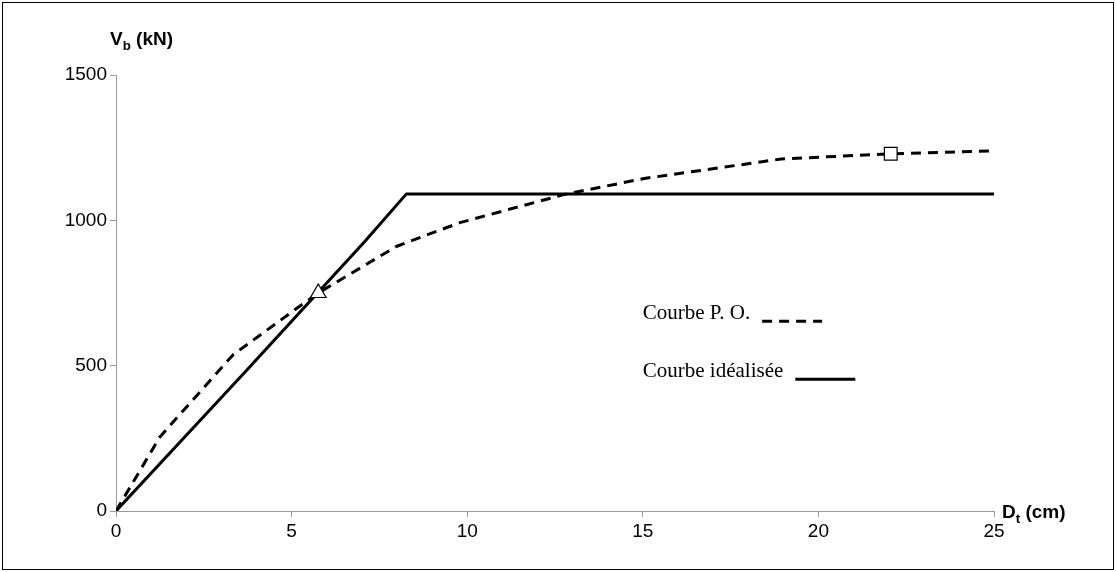 The height and width of the screenshot is (572, 1116). I want to click on y-tick-label: 1500, so click(85, 74).